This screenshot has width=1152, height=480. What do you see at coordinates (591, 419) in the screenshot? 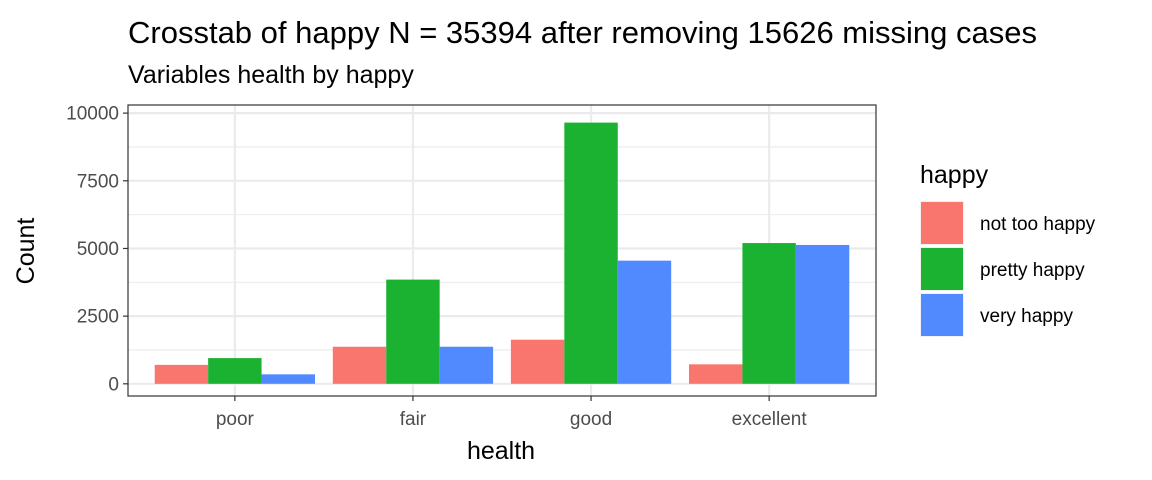
I see `x-tick-label: good` at bounding box center [591, 419].